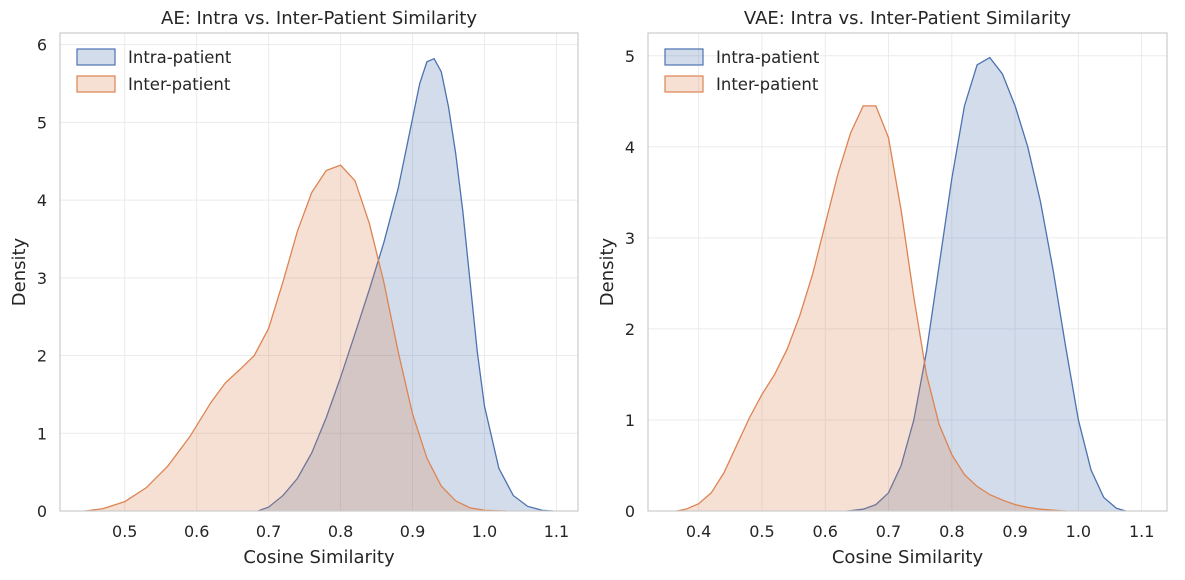 This screenshot has width=1185, height=580. I want to click on y-tick-label: 6, so click(42, 45).